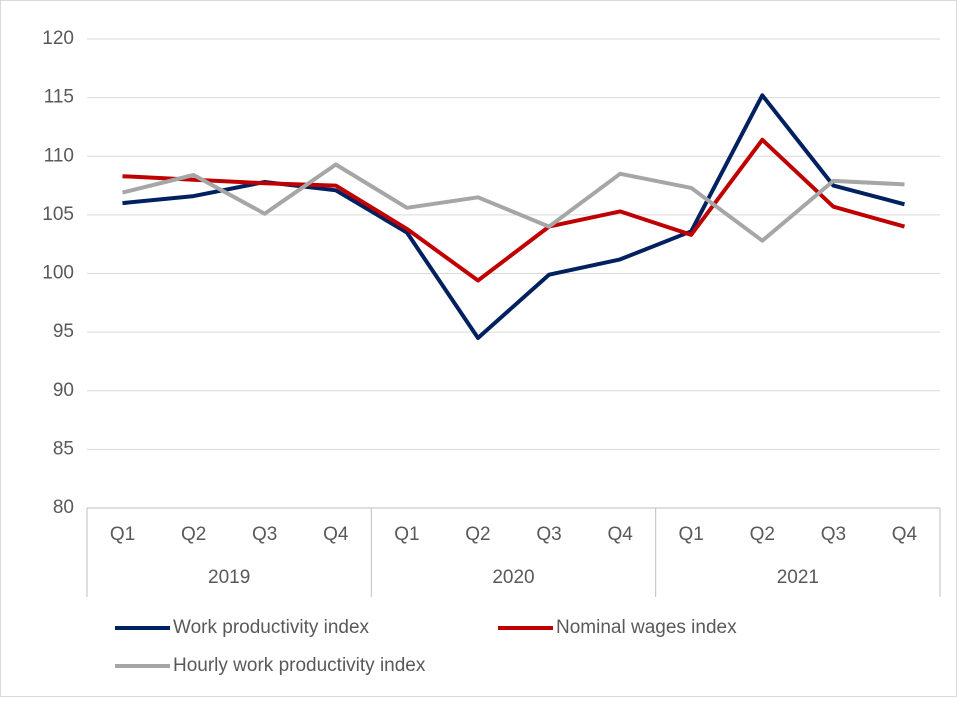 This screenshot has height=702, width=957. Describe the element at coordinates (63, 507) in the screenshot. I see `y-tick-label: 80` at that location.